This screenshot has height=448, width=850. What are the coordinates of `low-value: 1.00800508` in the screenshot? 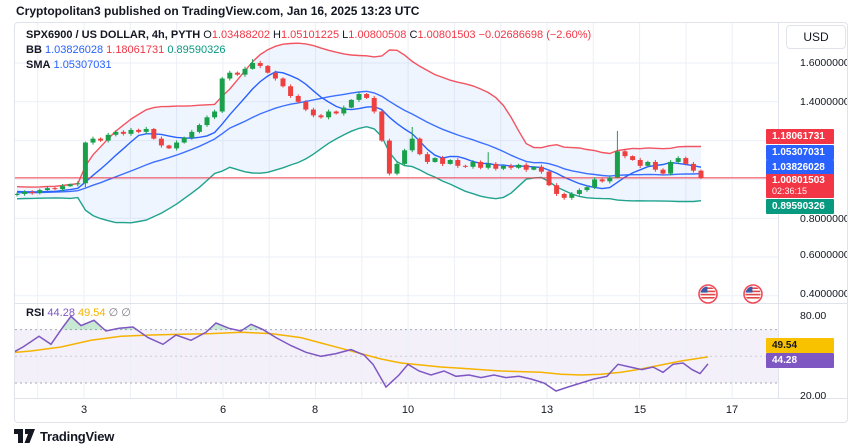 It's located at (377, 35).